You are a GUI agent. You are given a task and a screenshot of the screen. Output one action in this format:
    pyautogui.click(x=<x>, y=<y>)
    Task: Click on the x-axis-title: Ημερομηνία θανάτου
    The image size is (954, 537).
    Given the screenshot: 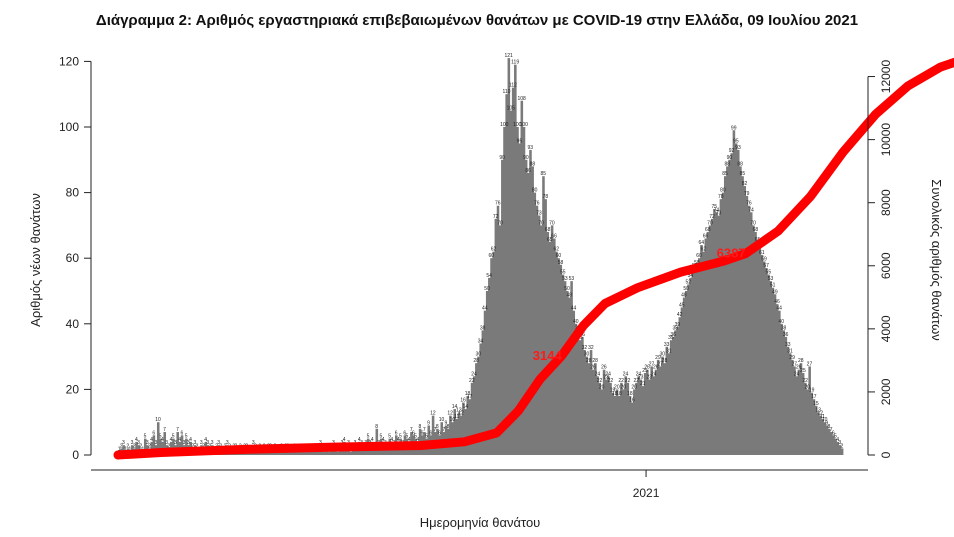 What is the action you would take?
    pyautogui.click(x=480, y=522)
    